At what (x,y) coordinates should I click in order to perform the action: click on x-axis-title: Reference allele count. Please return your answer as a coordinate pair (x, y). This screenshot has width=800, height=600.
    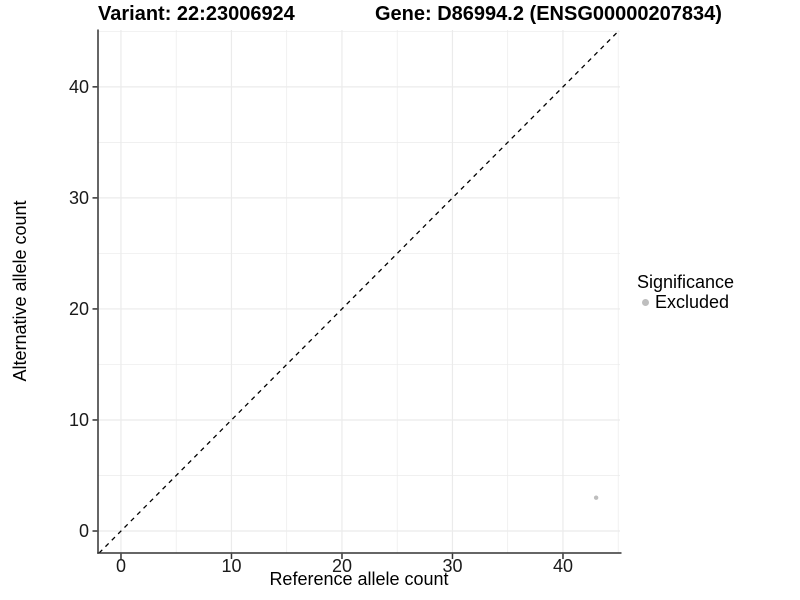
    Looking at the image, I should click on (359, 579).